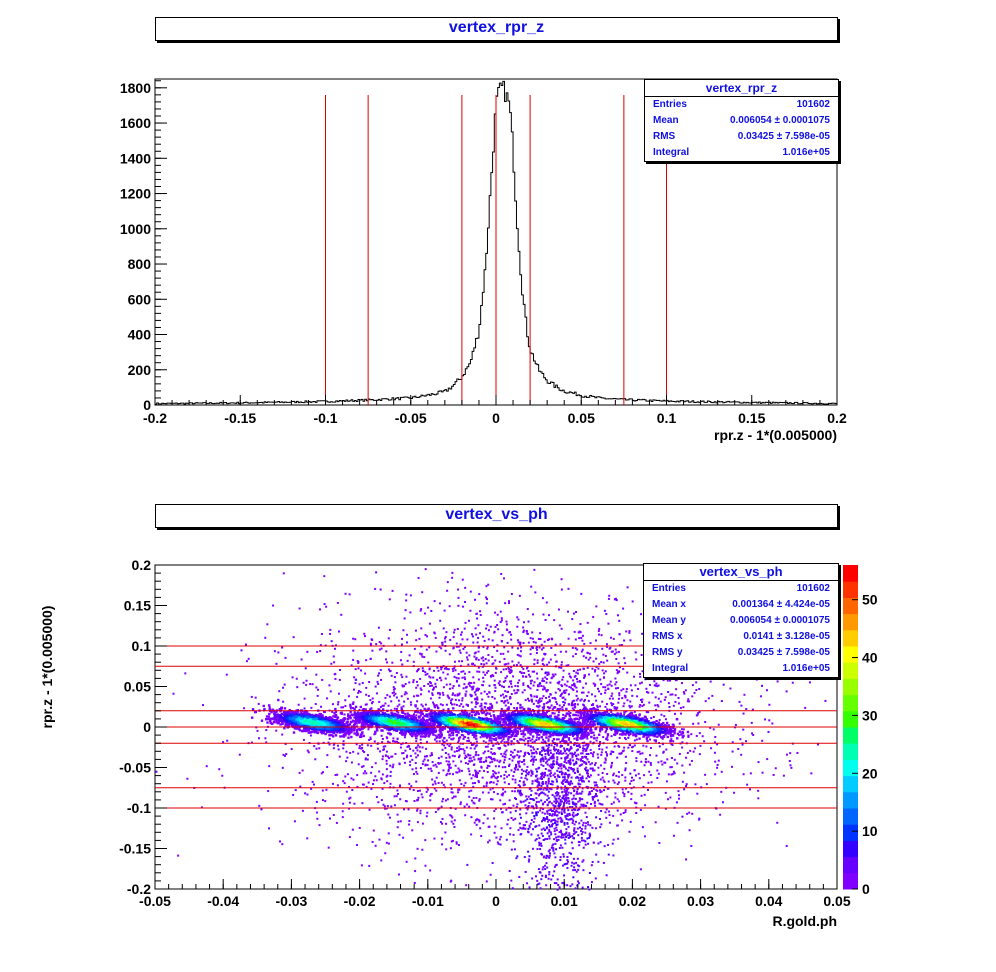  What do you see at coordinates (813, 104) in the screenshot?
I see `stats-value: 101602` at bounding box center [813, 104].